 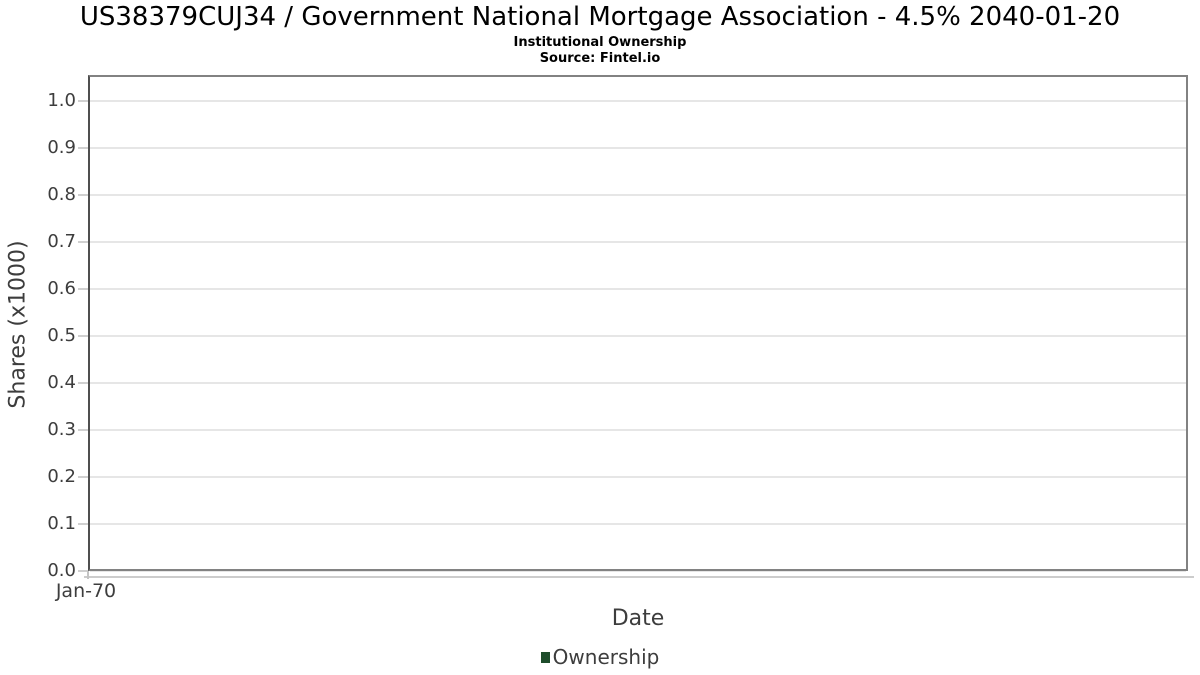 What do you see at coordinates (606, 657) in the screenshot?
I see `legend-label-ownership: Ownership` at bounding box center [606, 657].